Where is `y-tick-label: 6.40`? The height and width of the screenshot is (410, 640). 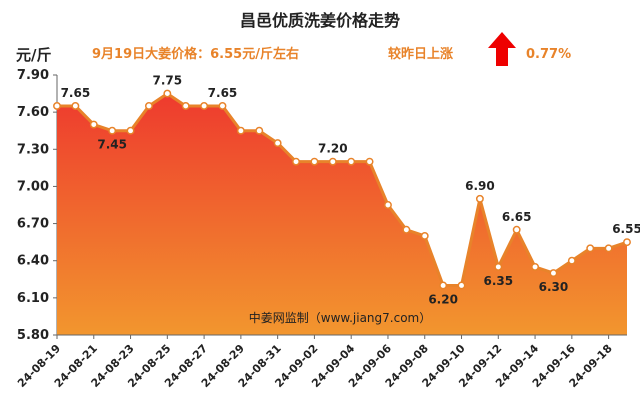 y-tick-label: 6.40 is located at coordinates (33, 261).